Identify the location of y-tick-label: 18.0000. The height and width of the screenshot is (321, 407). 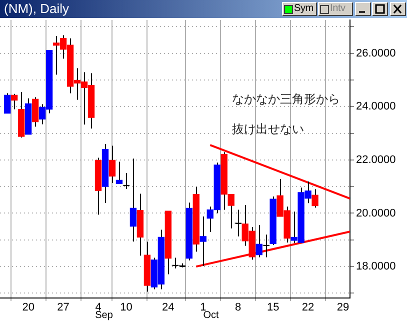
(376, 266).